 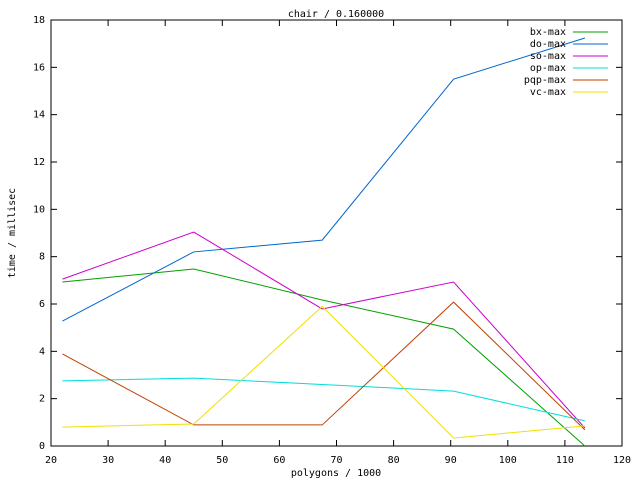 I want to click on y-tick-label: 2, so click(x=42, y=399).